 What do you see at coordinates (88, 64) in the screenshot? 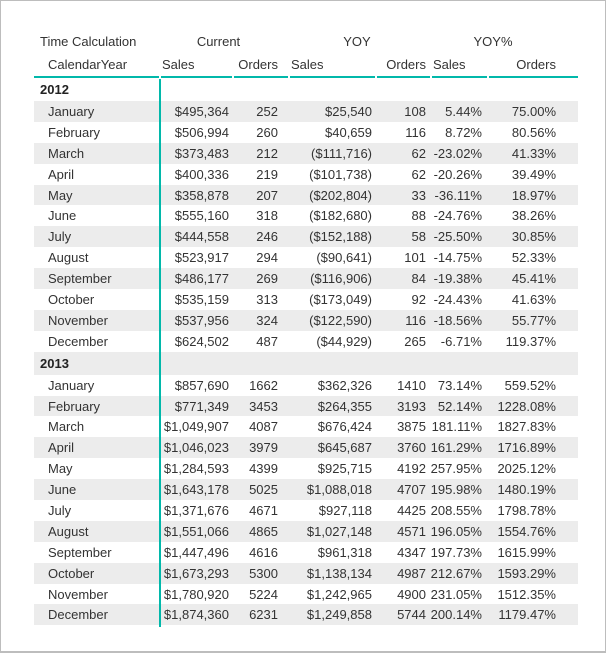
I see `column-header-calendaryear: CalendarYear` at bounding box center [88, 64].